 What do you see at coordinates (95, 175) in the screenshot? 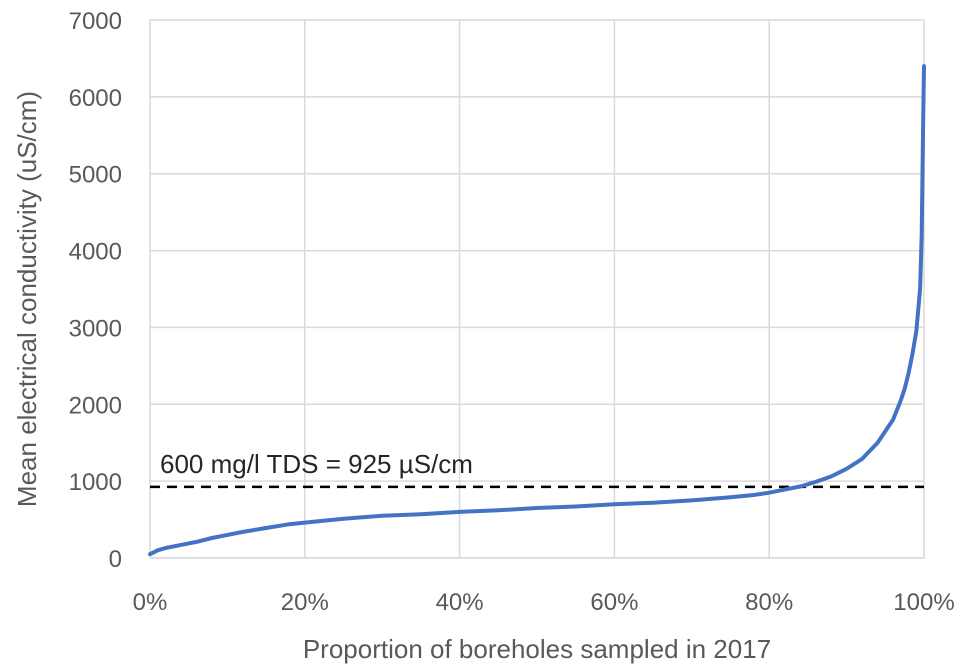
I see `y-tick-label: 5000` at bounding box center [95, 175].